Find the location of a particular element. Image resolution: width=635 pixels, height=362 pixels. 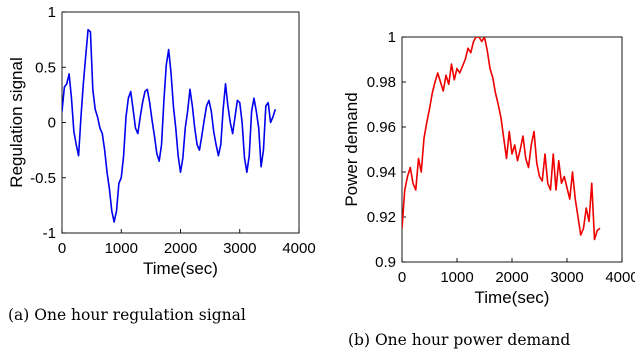

caption-b: (b) One hour power demand is located at coordinates (459, 340).